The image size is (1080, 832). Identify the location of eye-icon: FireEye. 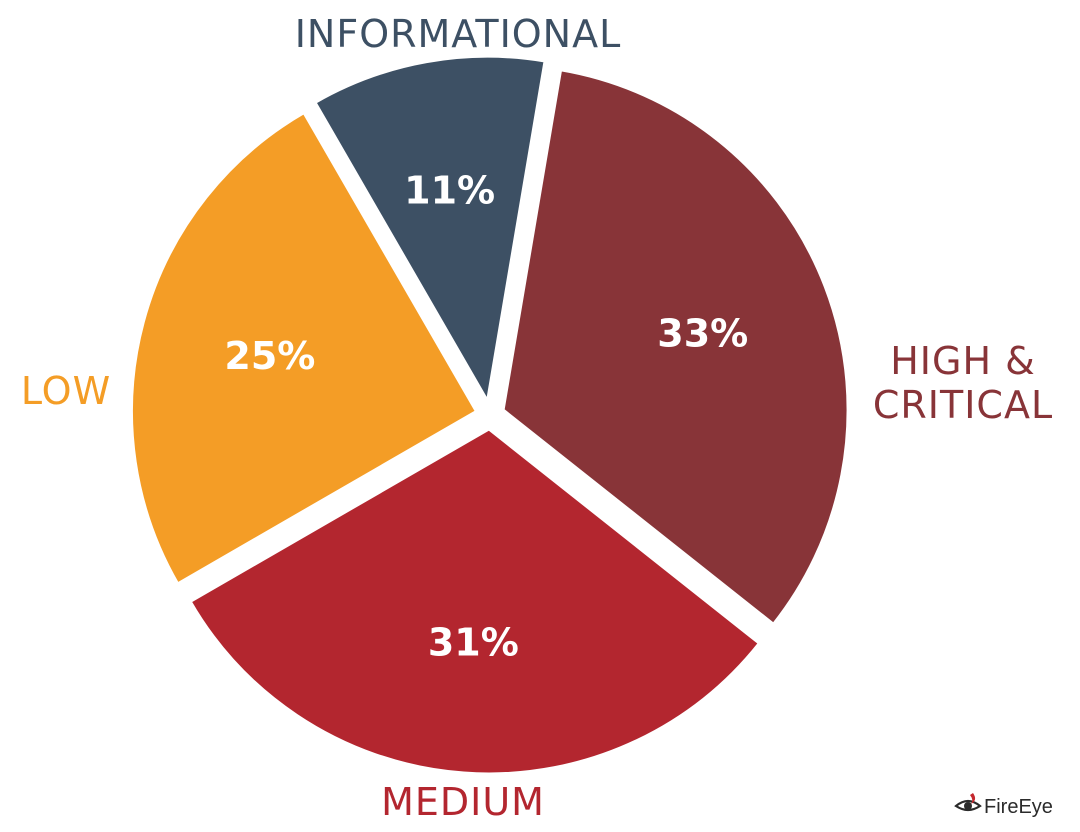
(1003, 805).